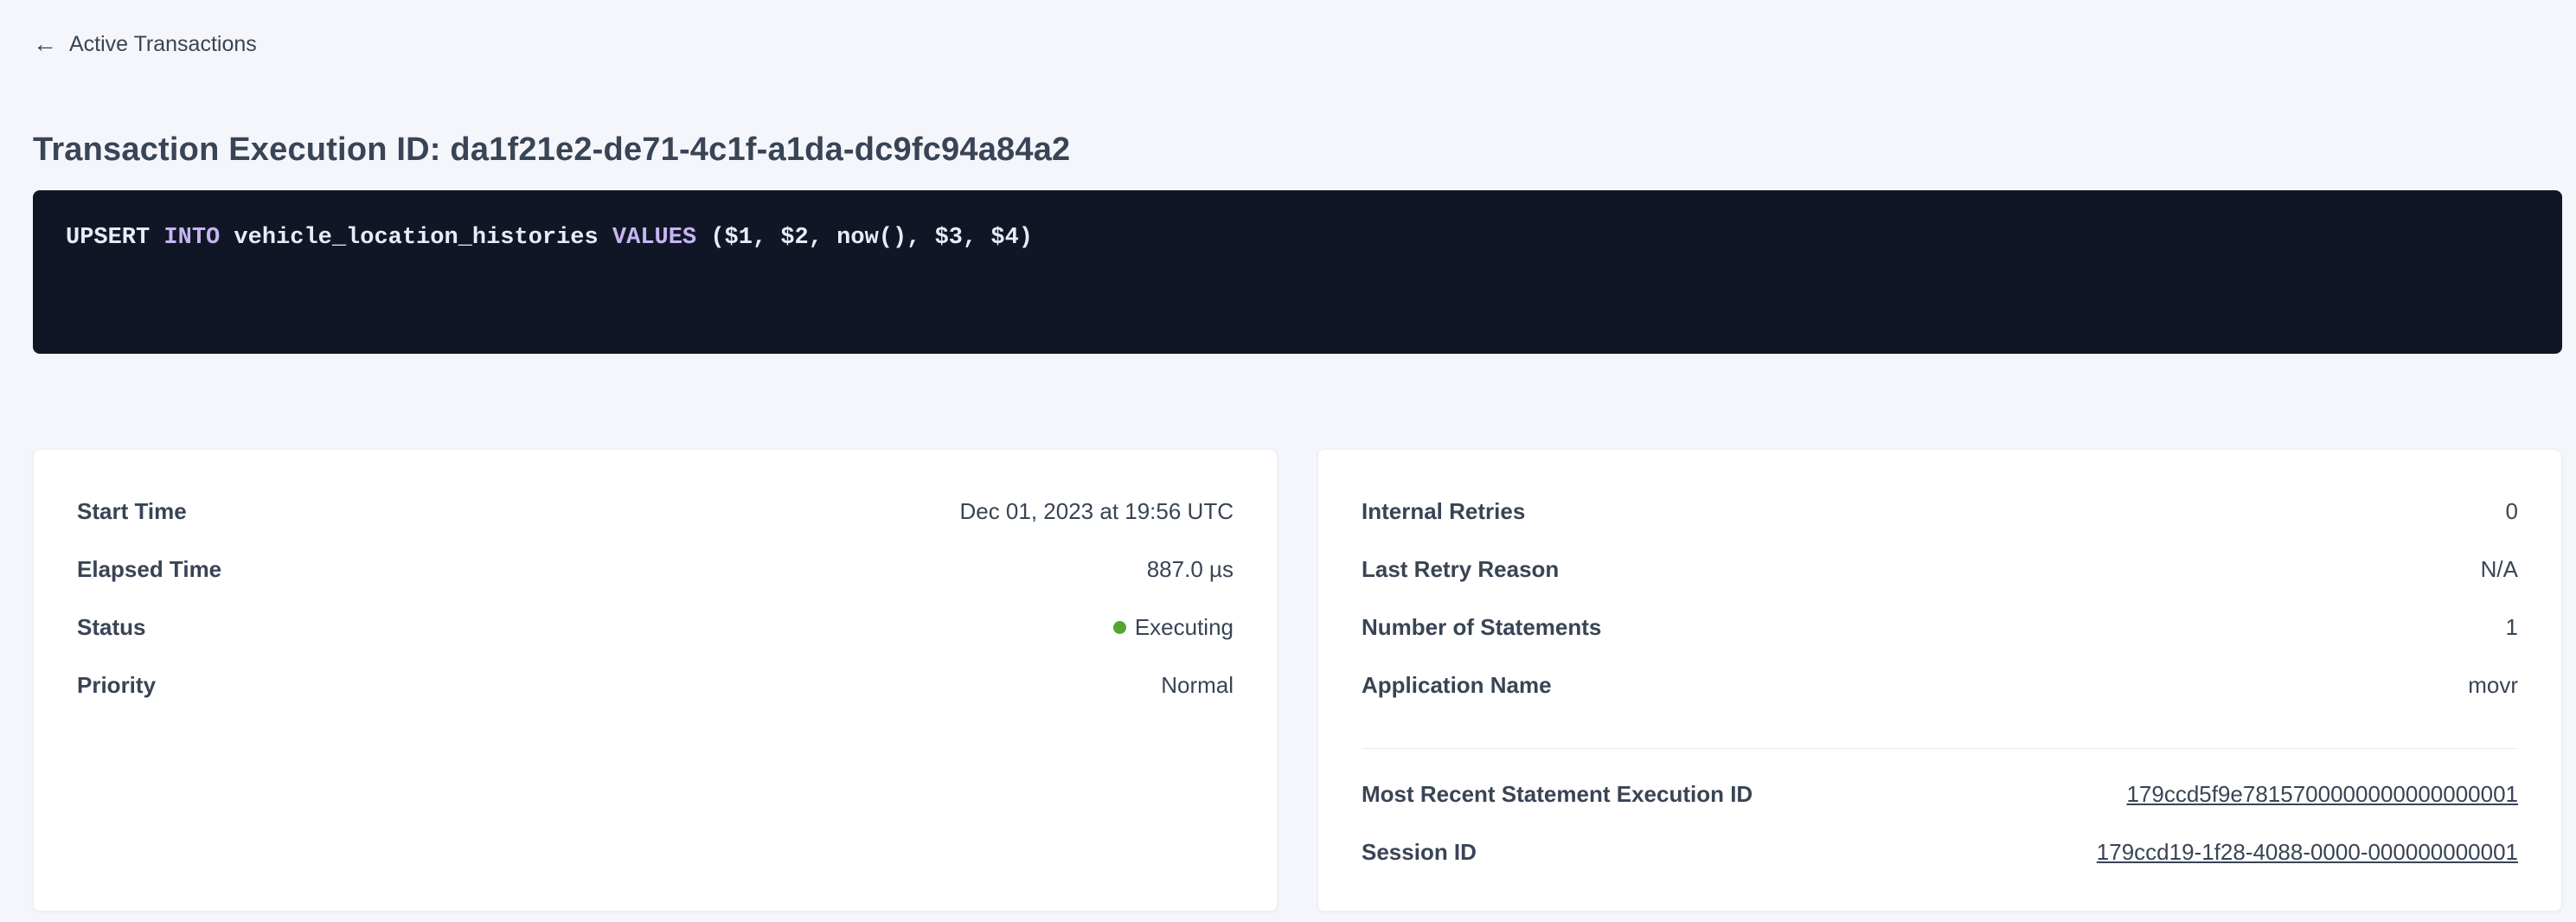 Image resolution: width=2576 pixels, height=922 pixels. What do you see at coordinates (1940, 627) in the screenshot?
I see `summary-row-number-of-statements: Number of Statements 1` at bounding box center [1940, 627].